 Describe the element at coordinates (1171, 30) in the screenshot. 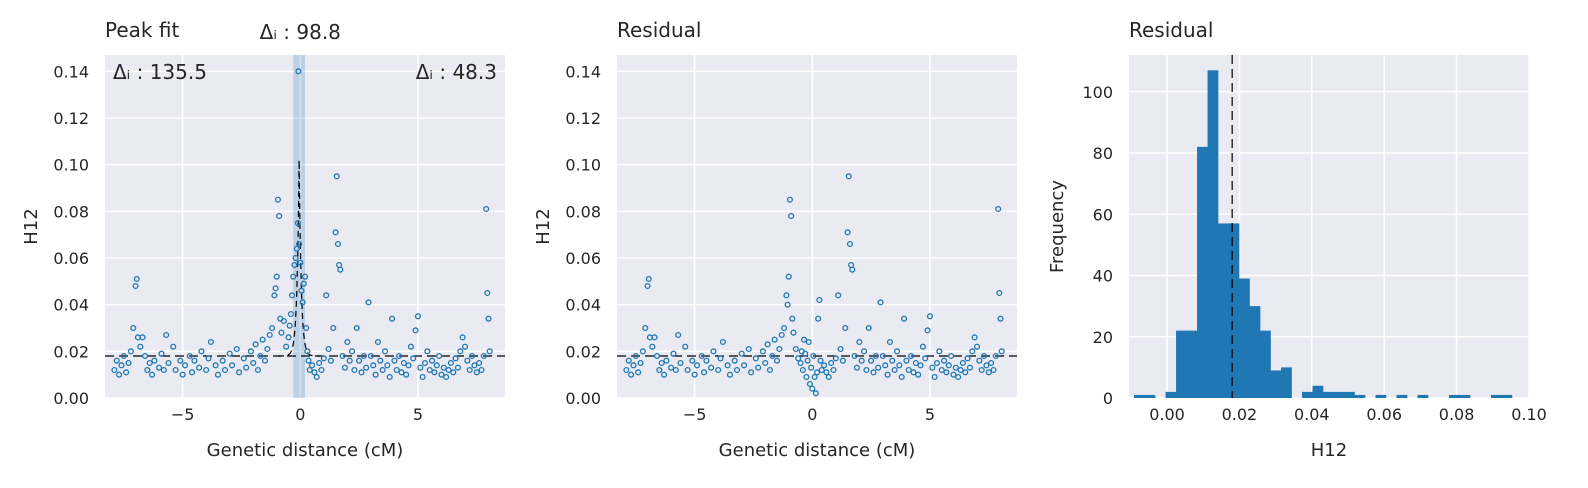

I see `chart-title: Residual` at that location.